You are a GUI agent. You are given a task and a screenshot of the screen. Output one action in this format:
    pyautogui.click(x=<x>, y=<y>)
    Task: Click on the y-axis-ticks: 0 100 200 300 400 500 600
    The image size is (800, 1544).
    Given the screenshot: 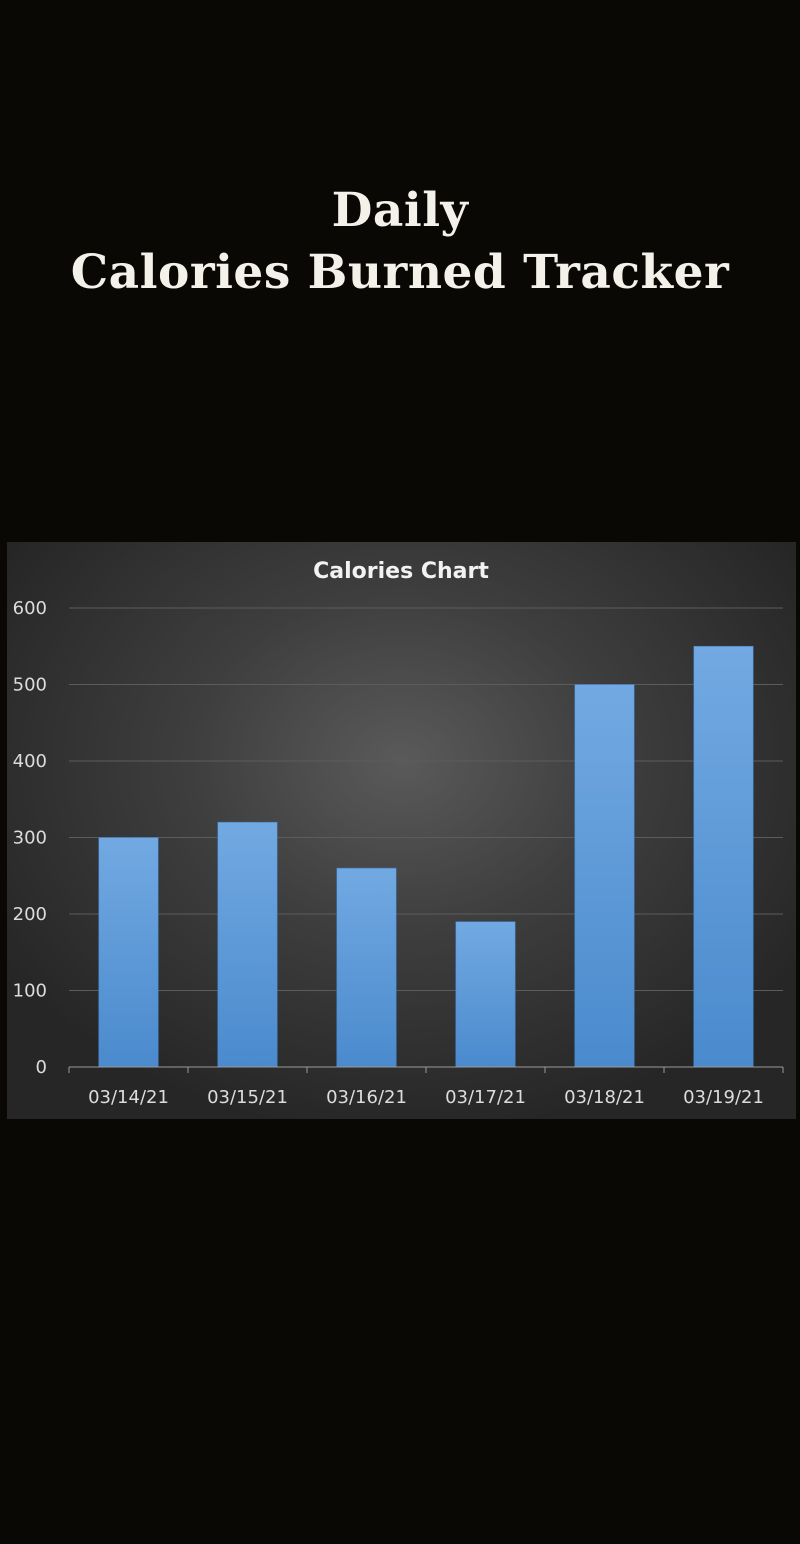 What is the action you would take?
    pyautogui.click(x=30, y=838)
    